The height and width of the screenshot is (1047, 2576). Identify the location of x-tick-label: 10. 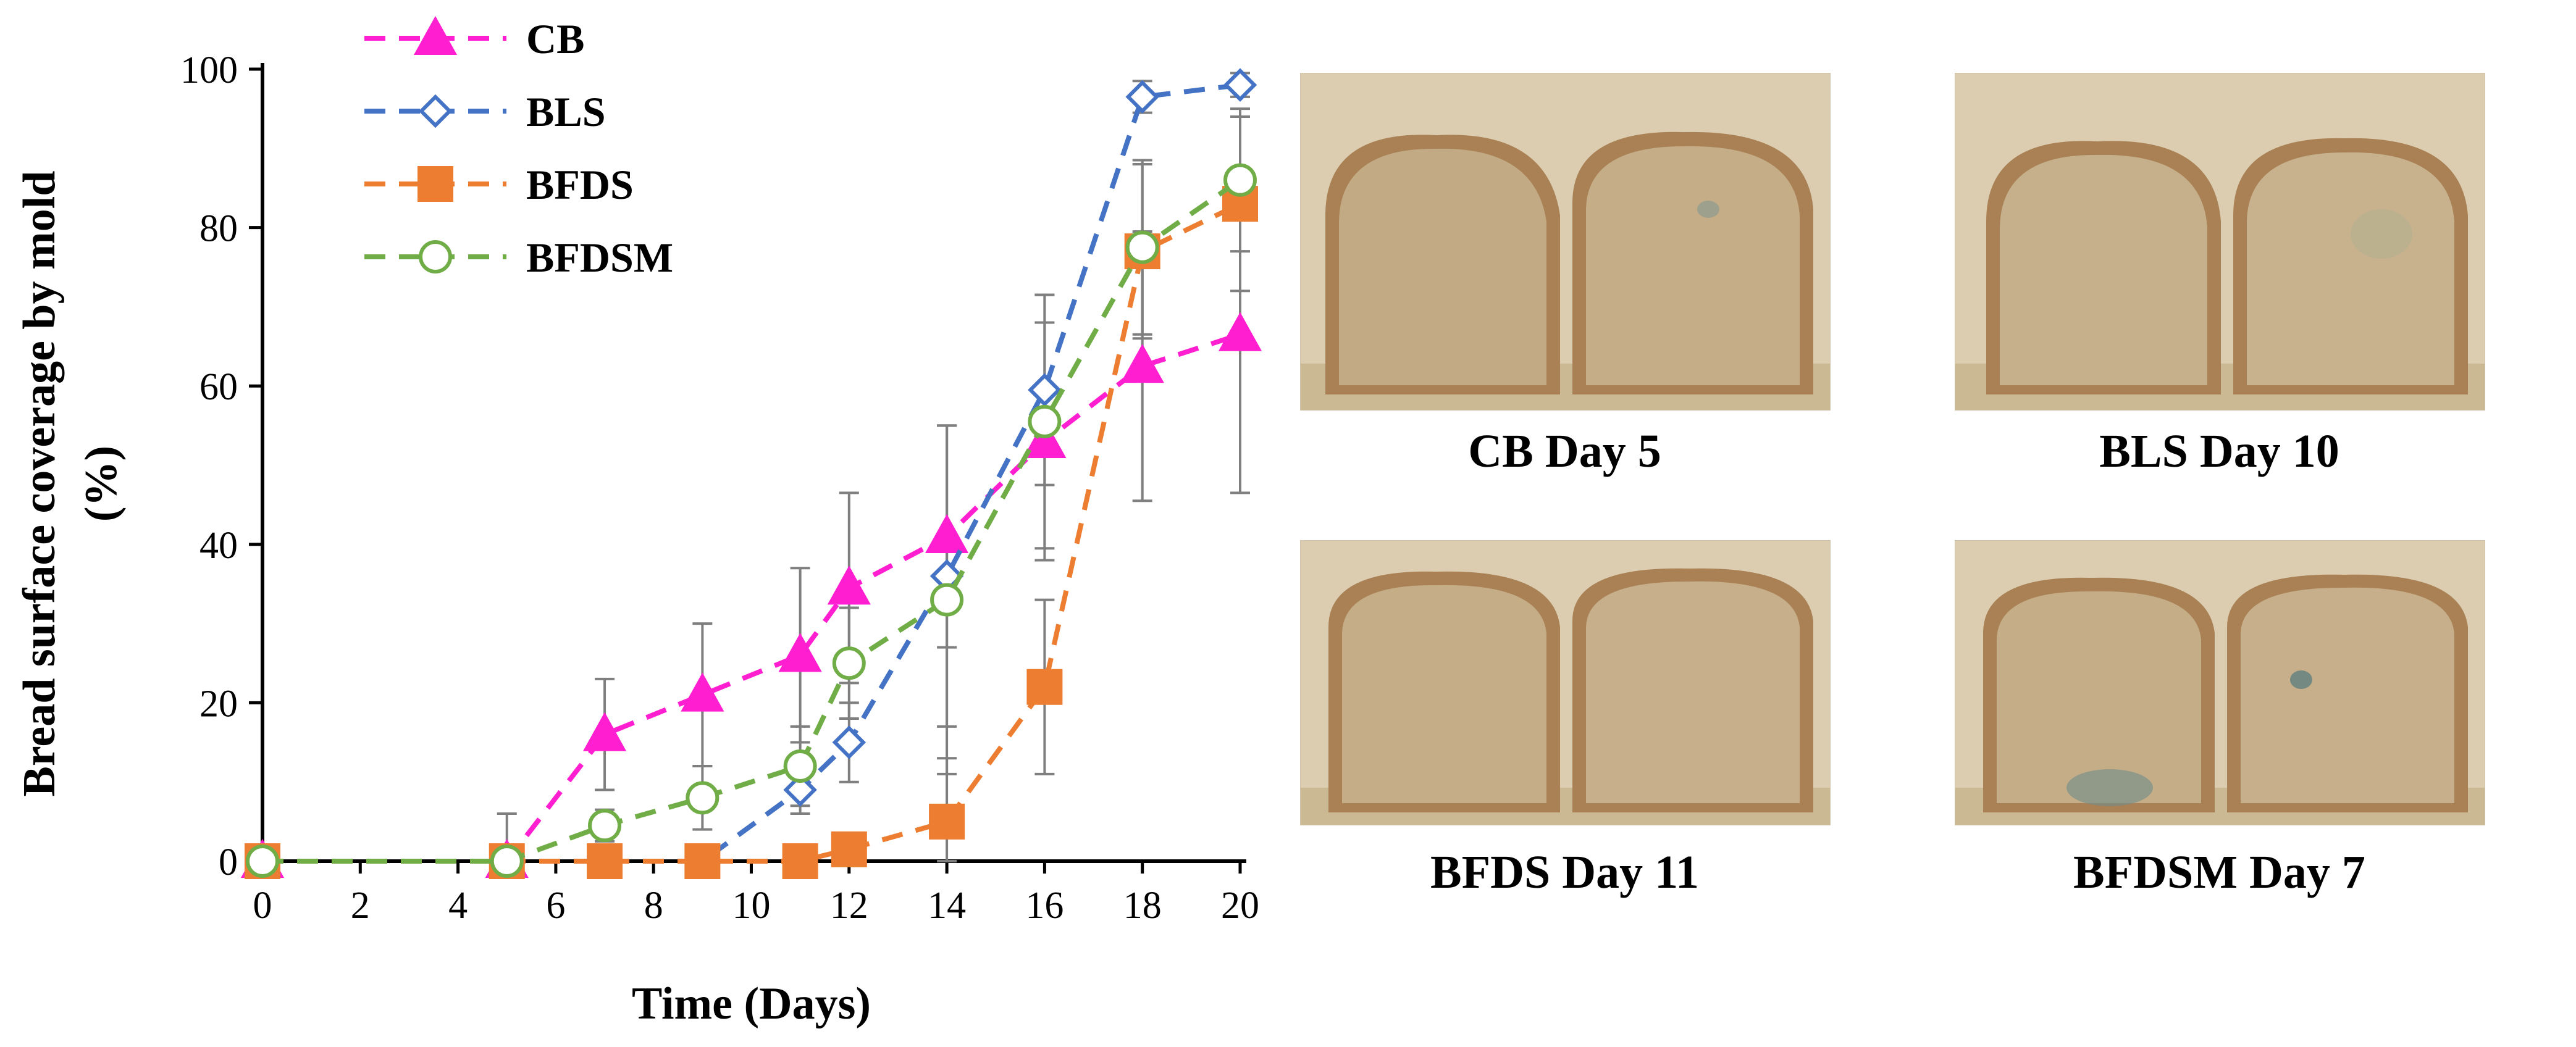
(751, 906).